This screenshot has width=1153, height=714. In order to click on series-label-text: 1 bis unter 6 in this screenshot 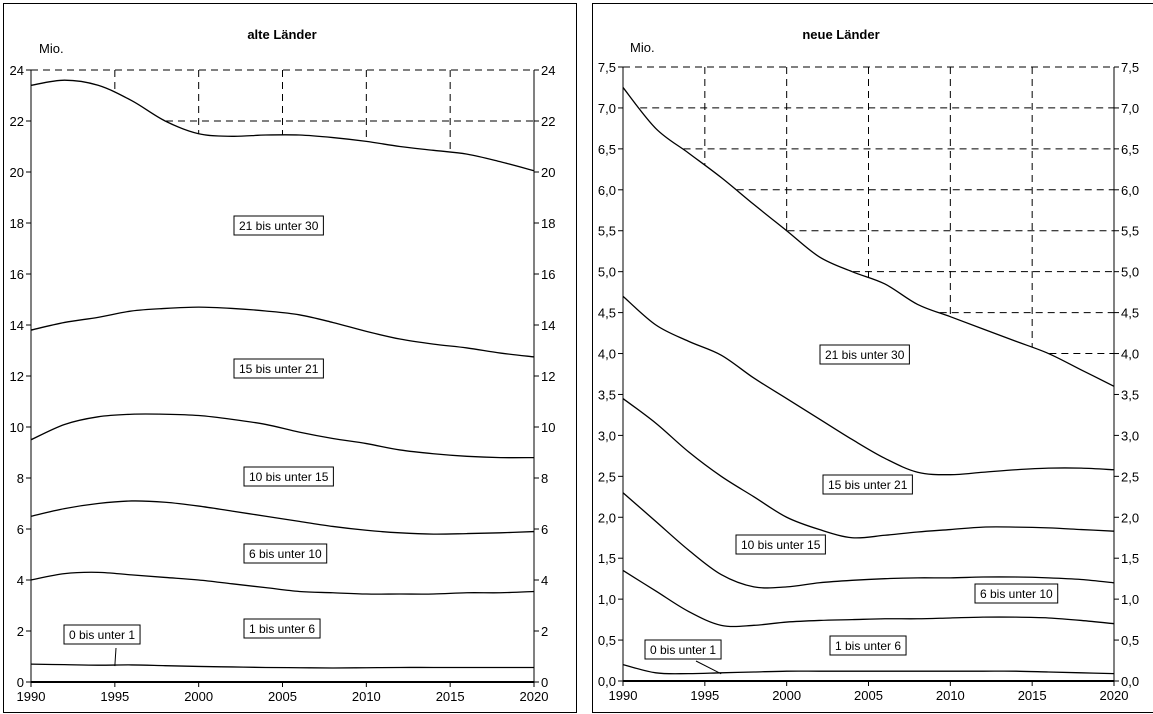, I will do `click(282, 629)`.